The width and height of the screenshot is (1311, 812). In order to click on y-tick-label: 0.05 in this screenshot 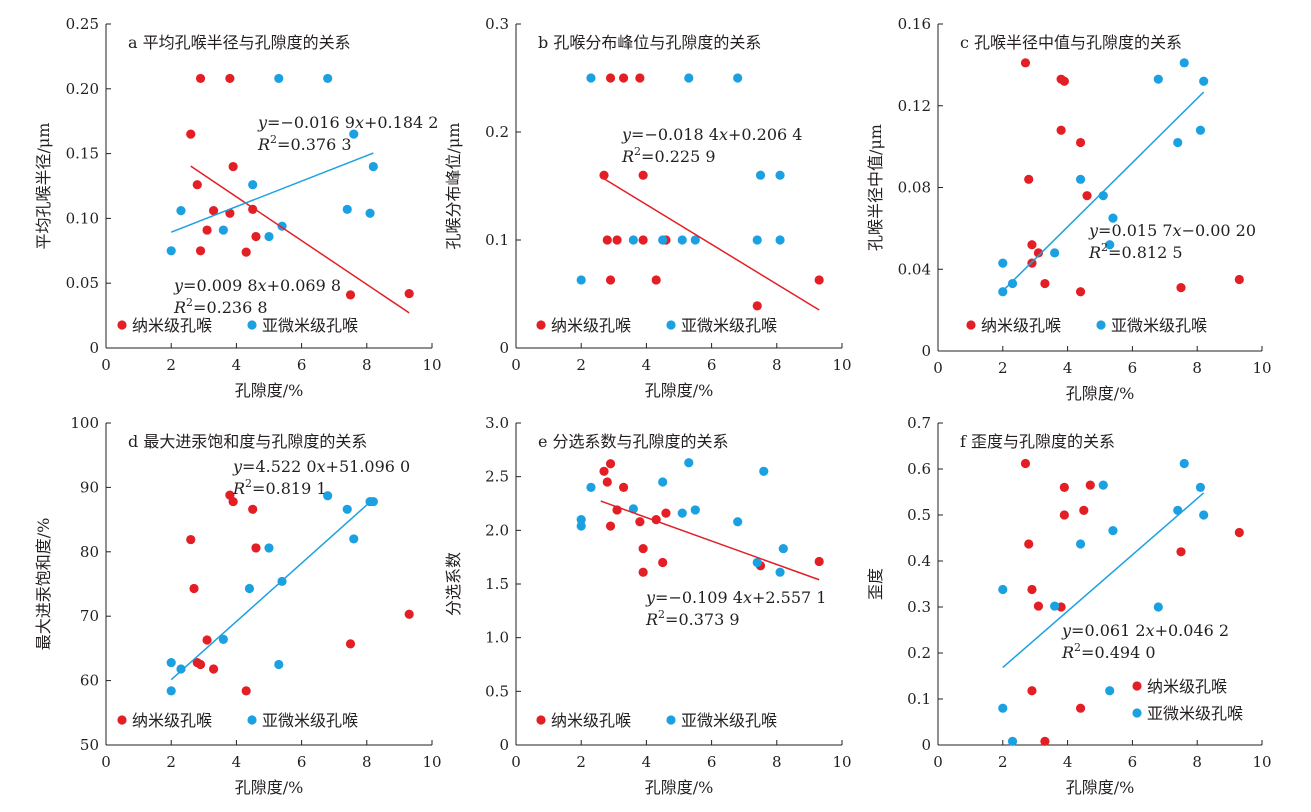, I will do `click(82, 283)`.